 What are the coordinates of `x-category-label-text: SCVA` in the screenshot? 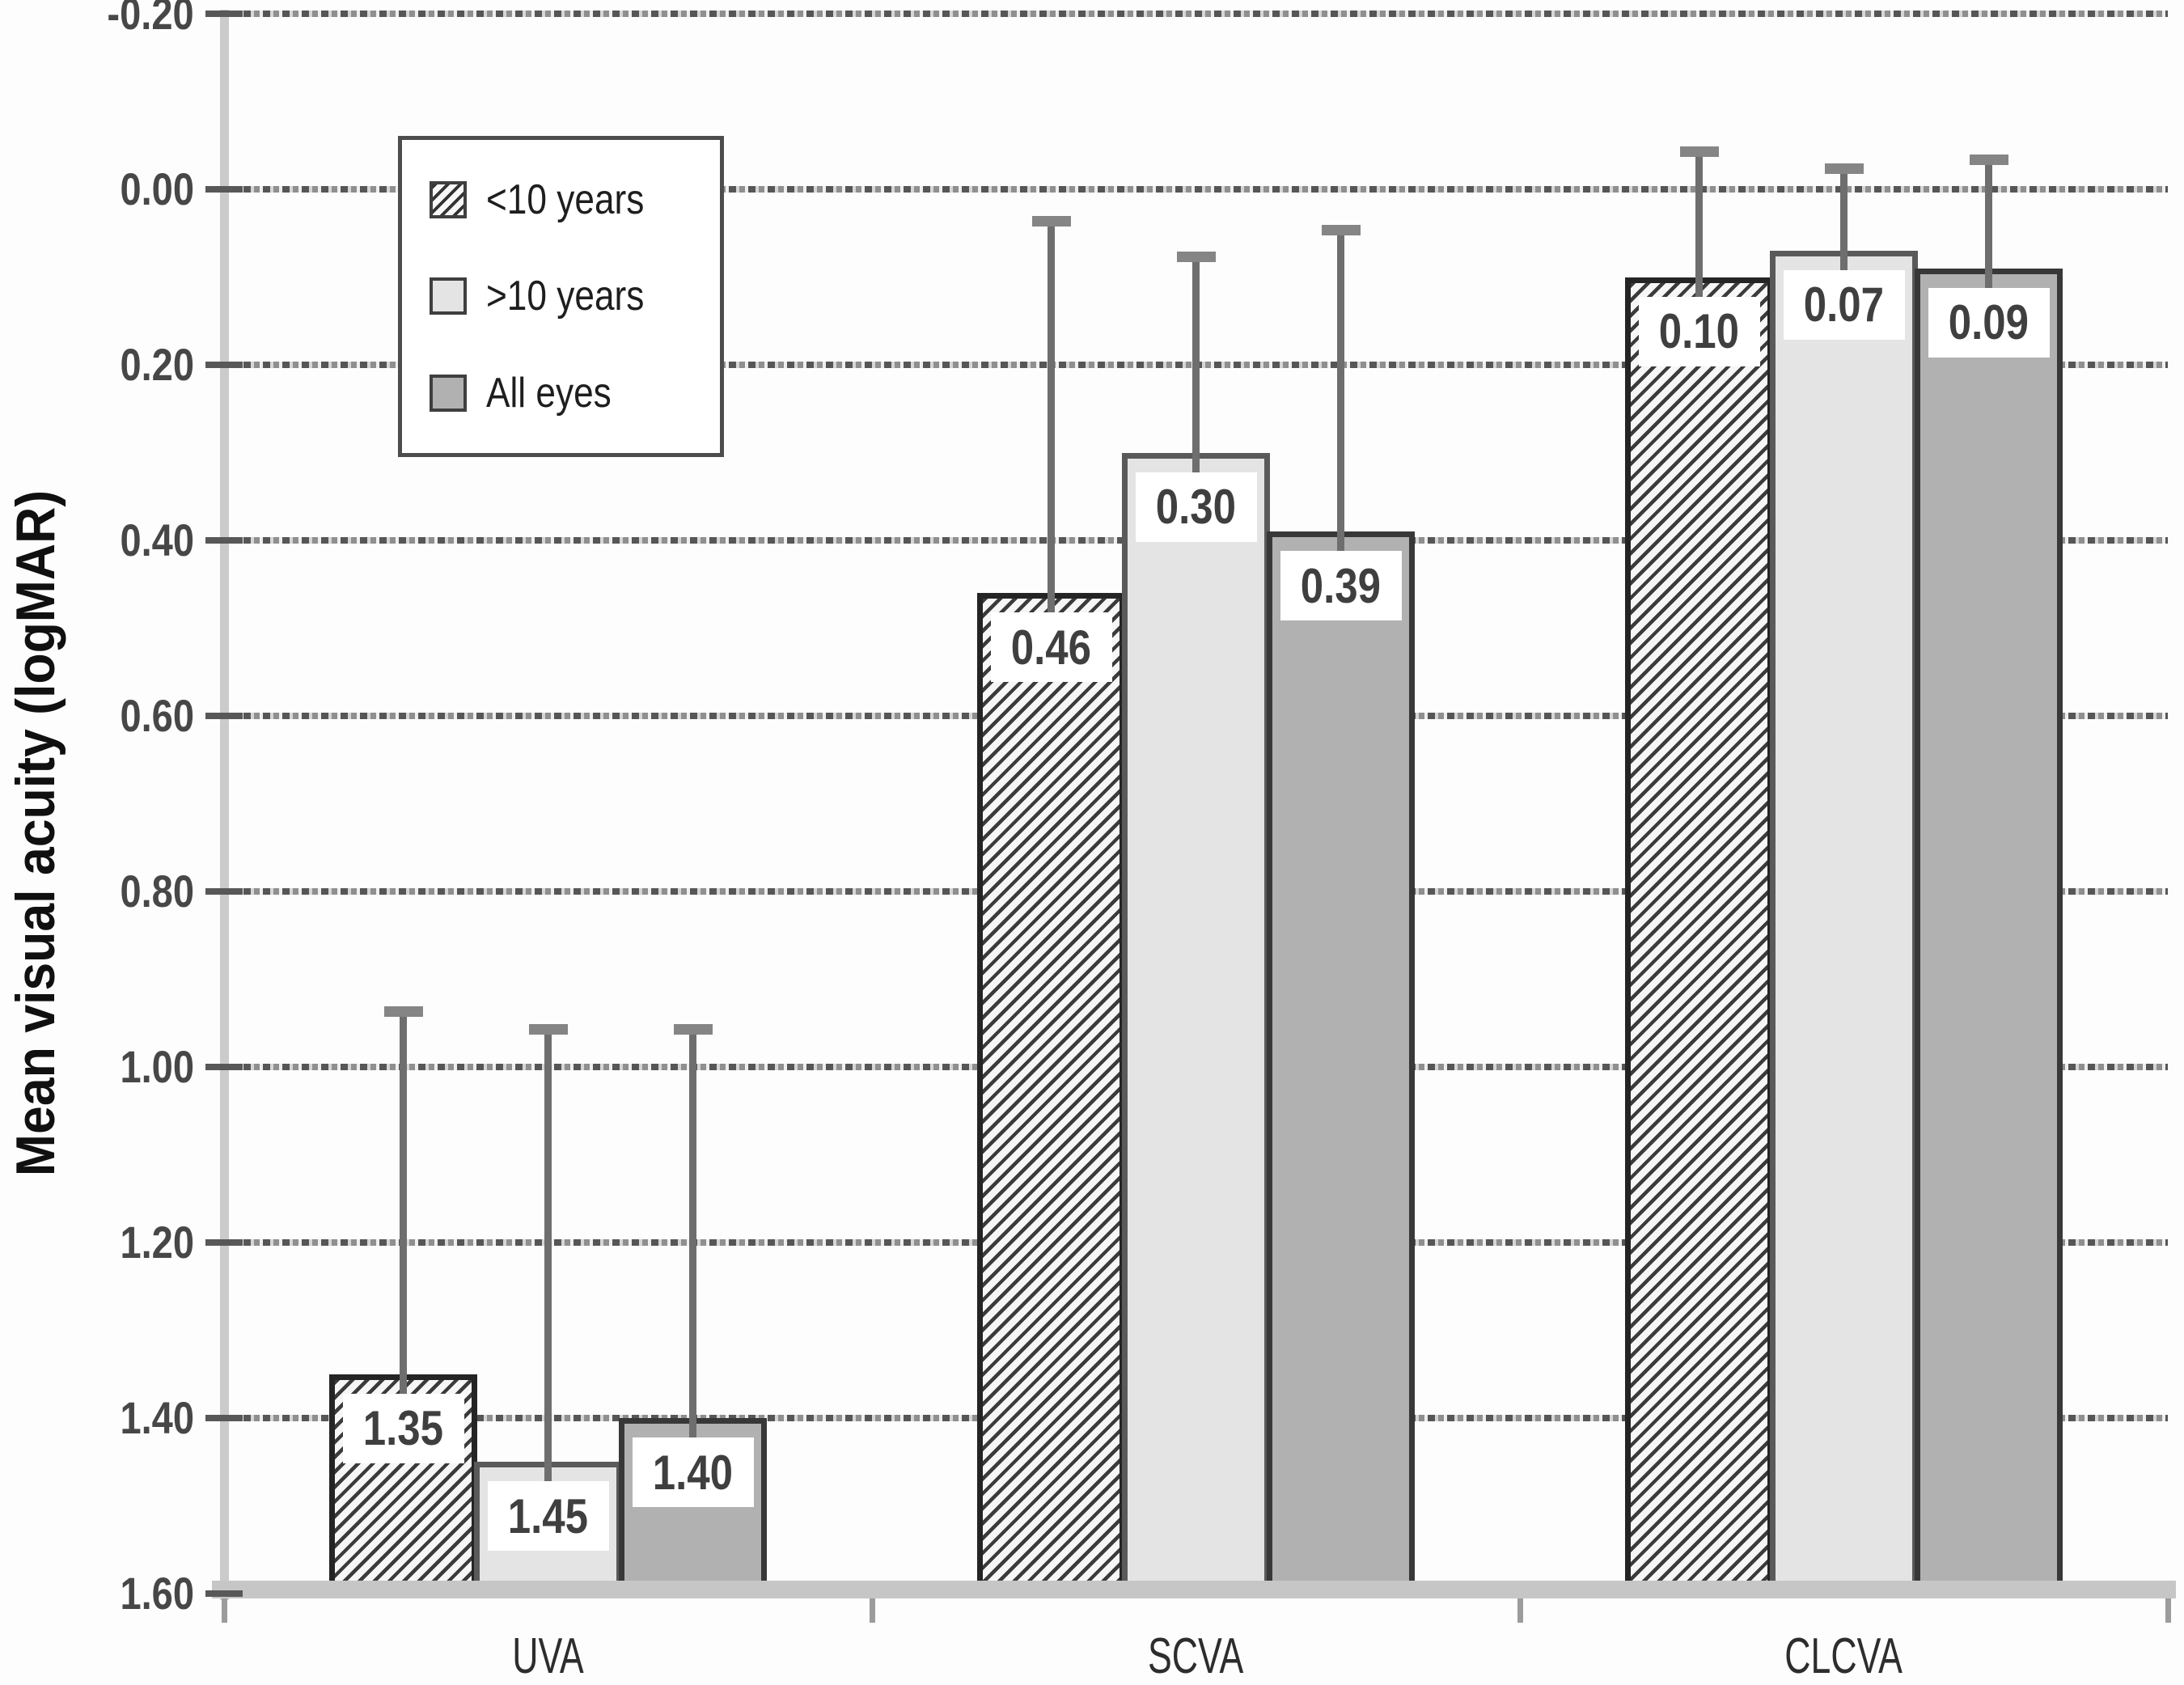 It's located at (1196, 1656).